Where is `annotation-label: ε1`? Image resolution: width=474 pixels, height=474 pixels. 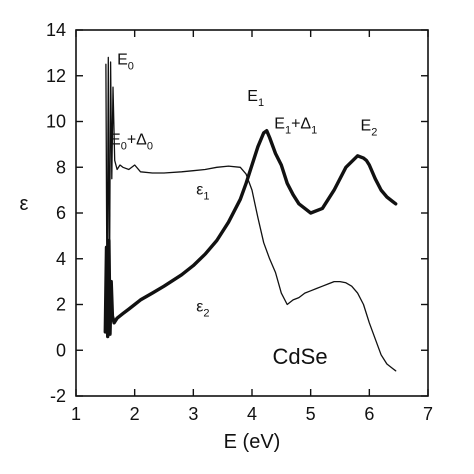
annotation-label: ε1 is located at coordinates (202, 192).